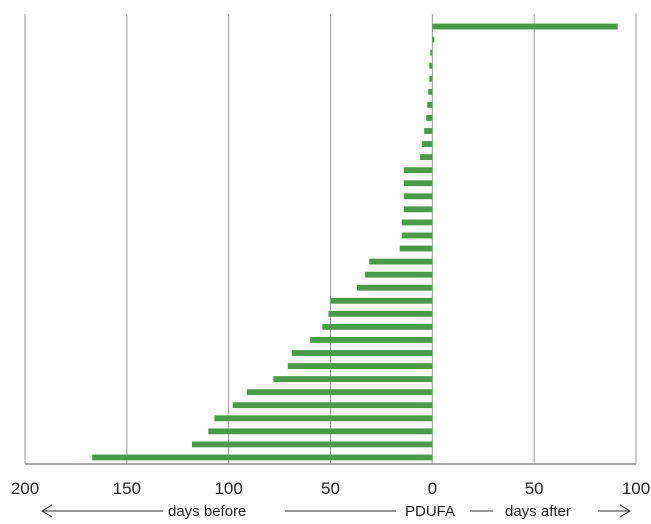 Image resolution: width=651 pixels, height=524 pixels. Describe the element at coordinates (127, 488) in the screenshot. I see `x-tick-label: 150` at that location.